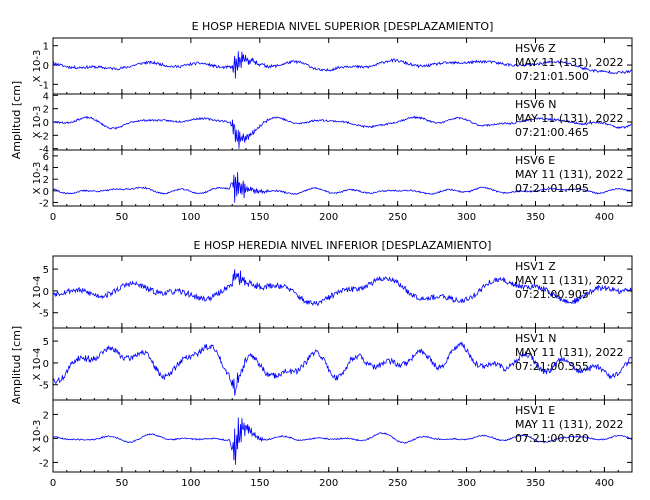 The width and height of the screenshot is (650, 500). Describe the element at coordinates (535, 48) in the screenshot. I see `station-label: HSV6 Z` at that location.